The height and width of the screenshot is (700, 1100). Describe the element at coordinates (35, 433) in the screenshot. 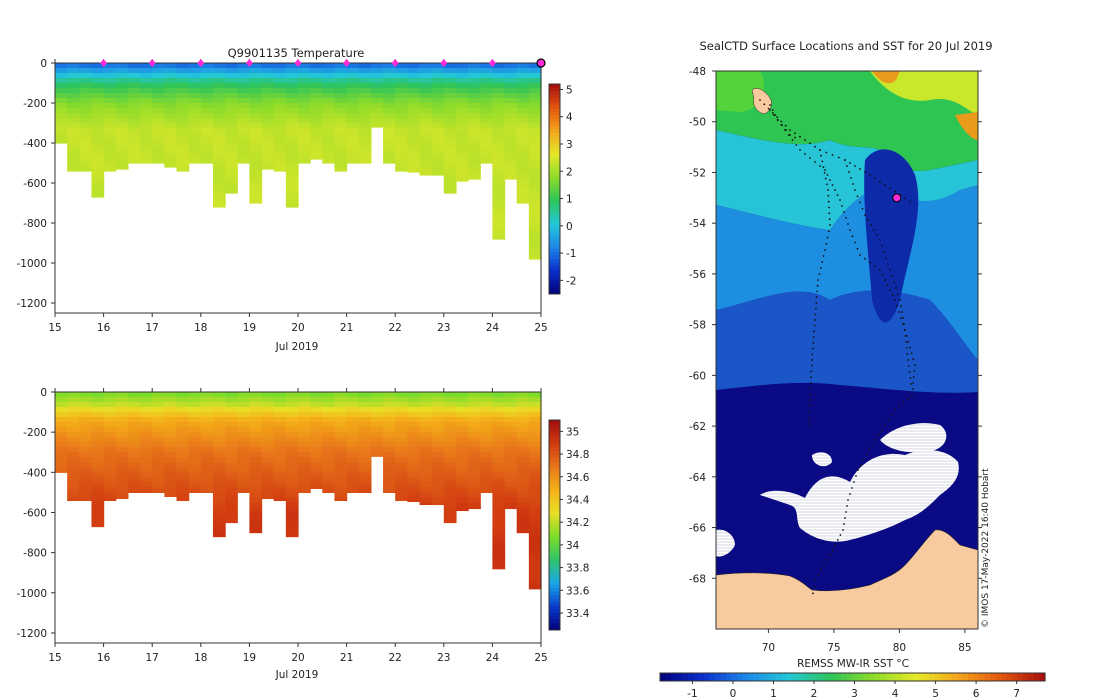

I see `y-tick-label: -200` at that location.